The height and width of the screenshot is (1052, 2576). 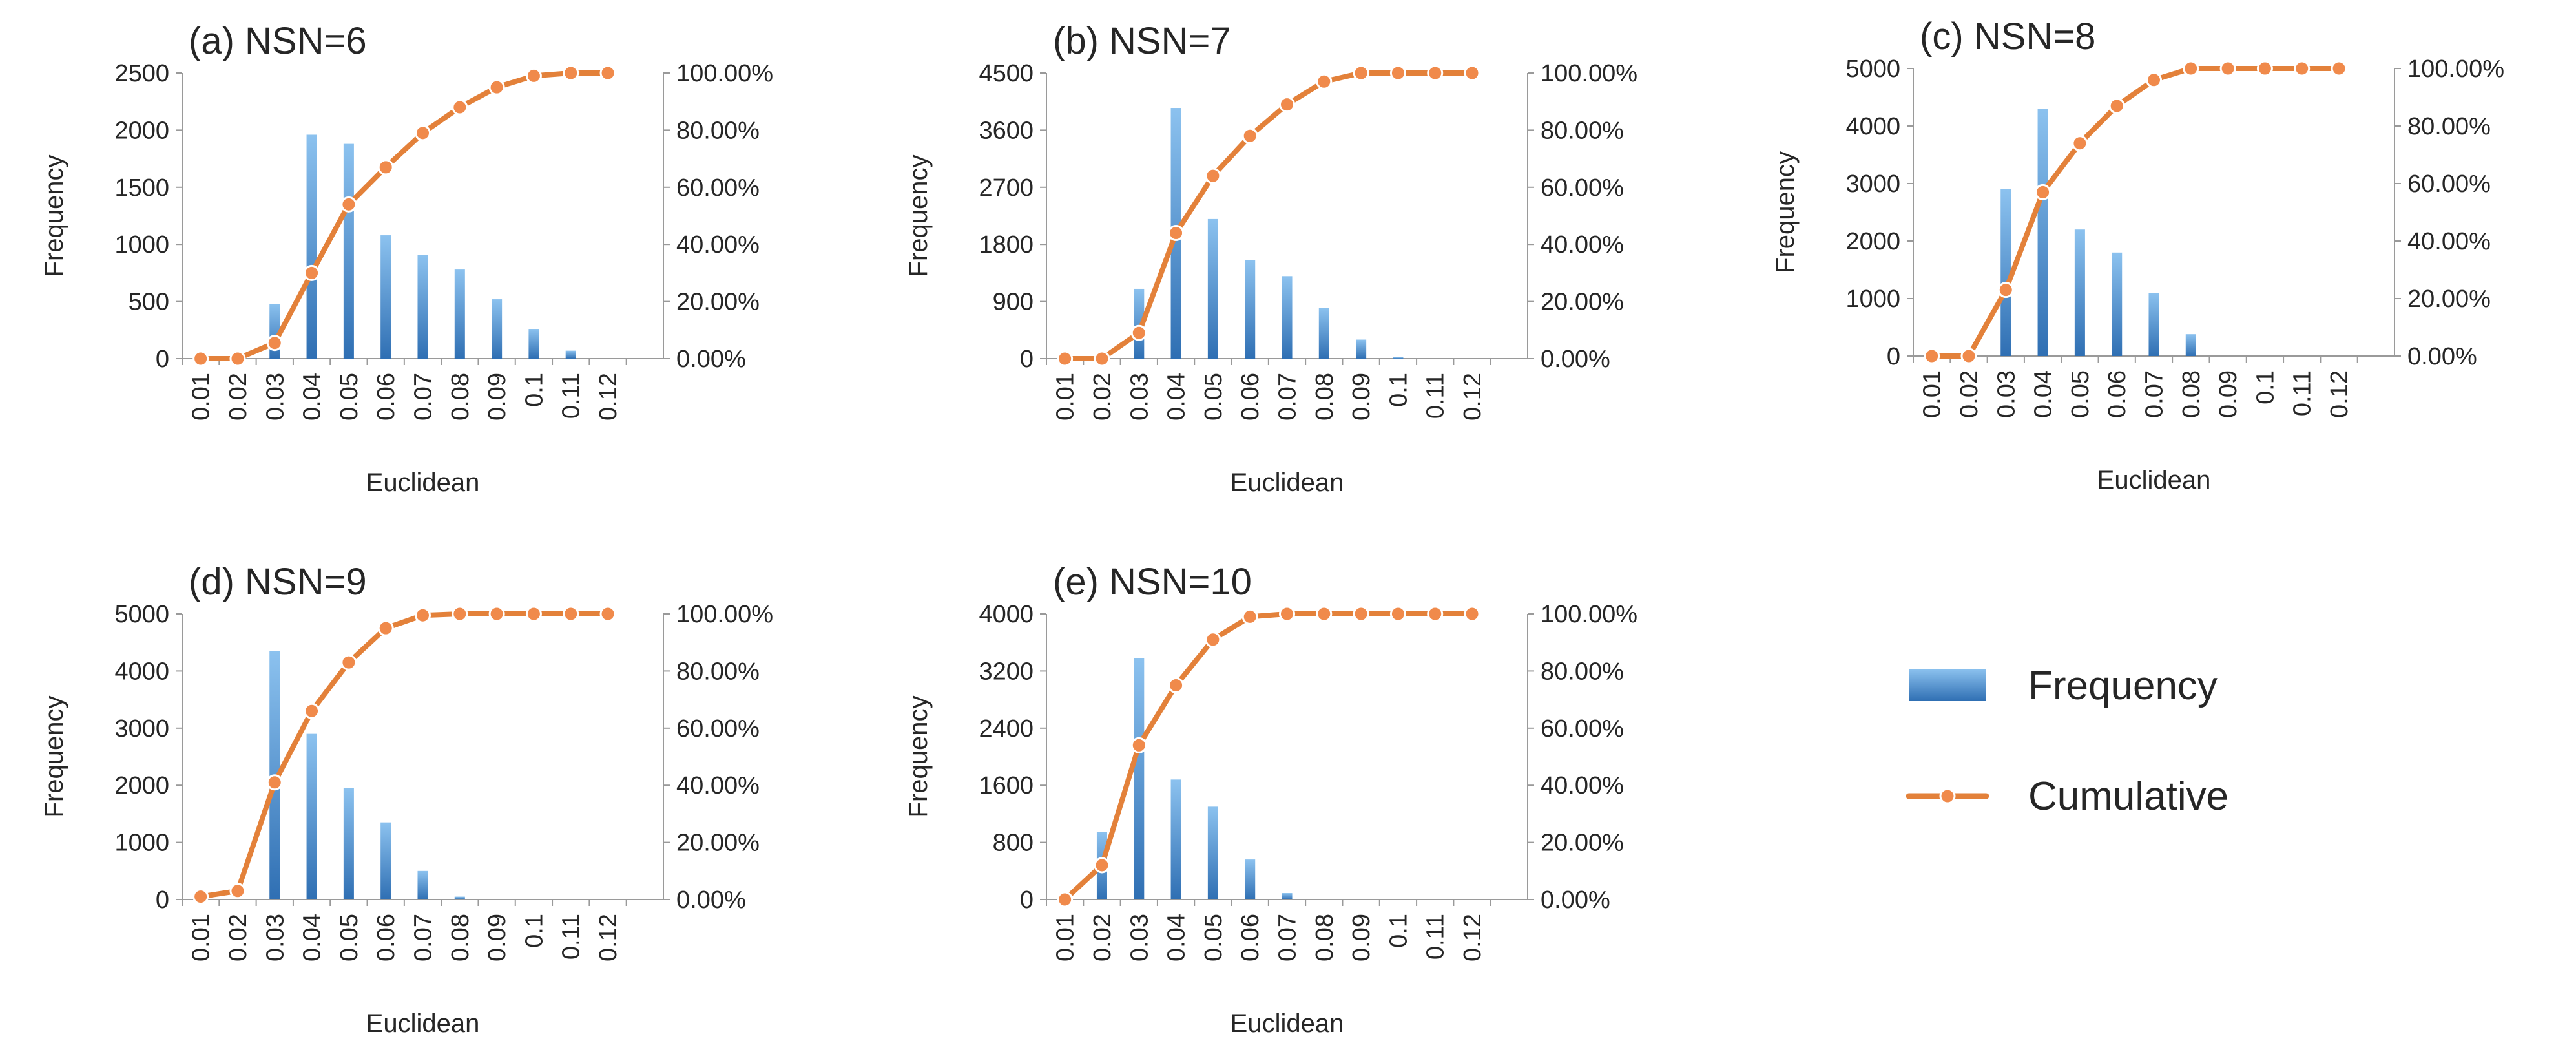 What do you see at coordinates (1006, 244) in the screenshot?
I see `y-tick-label: 1800` at bounding box center [1006, 244].